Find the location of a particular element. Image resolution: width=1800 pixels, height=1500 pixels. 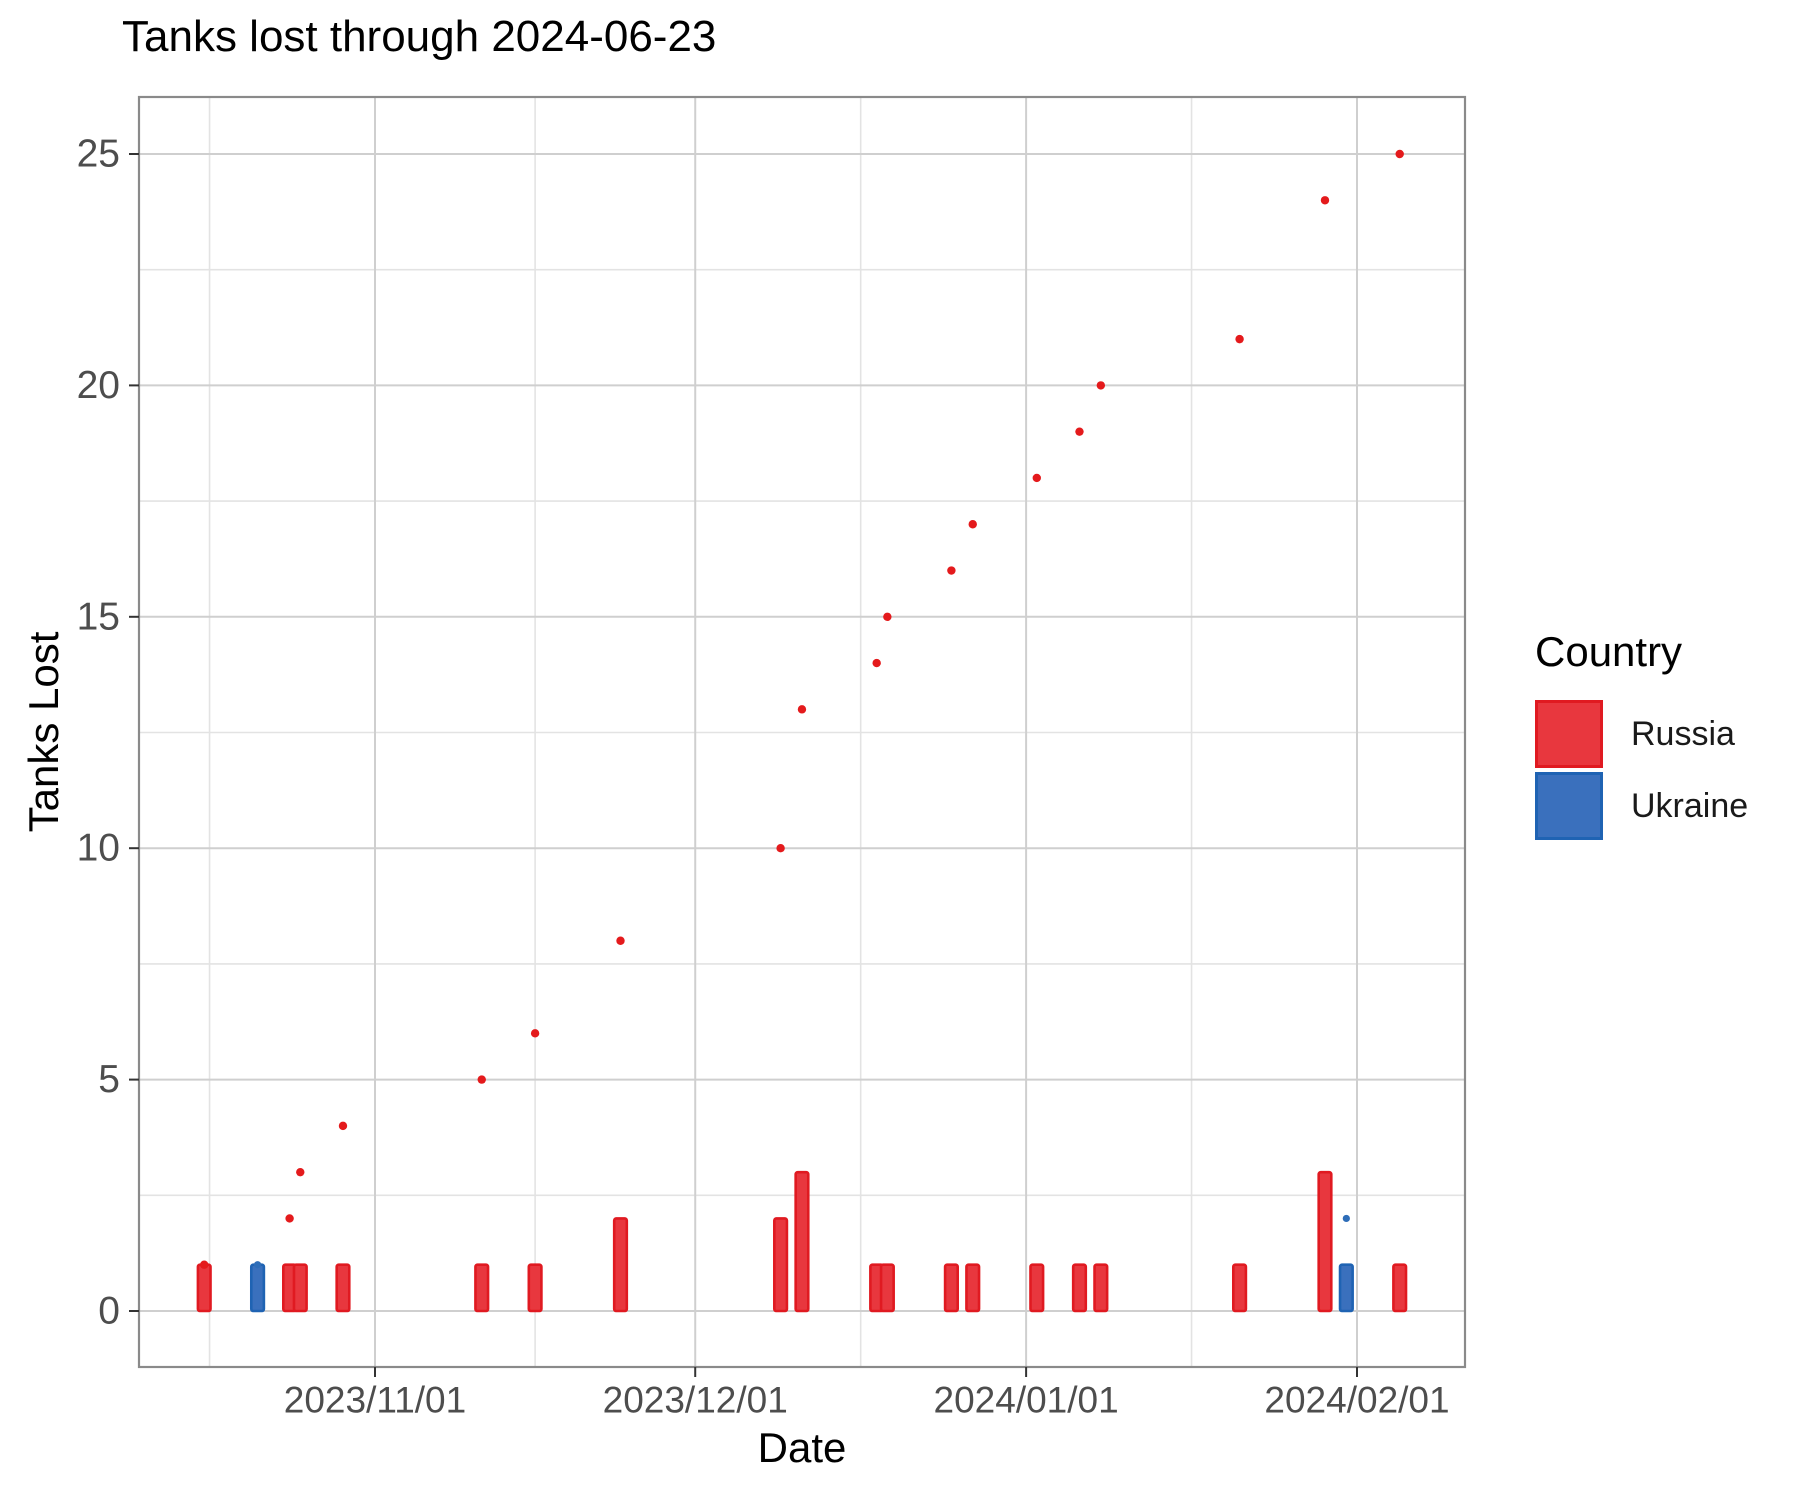

chart-title: Tanks lost through 2024-06-23 is located at coordinates (419, 36).